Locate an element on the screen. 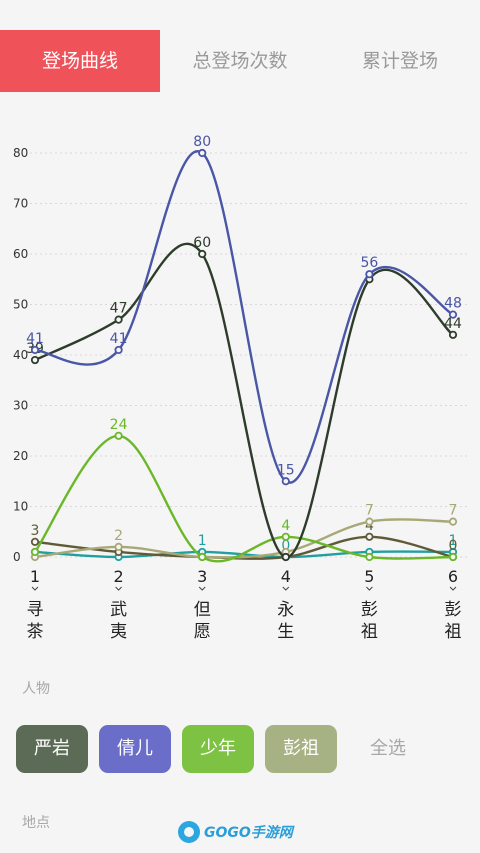  watermark-text: GOGO手游网 is located at coordinates (248, 833).